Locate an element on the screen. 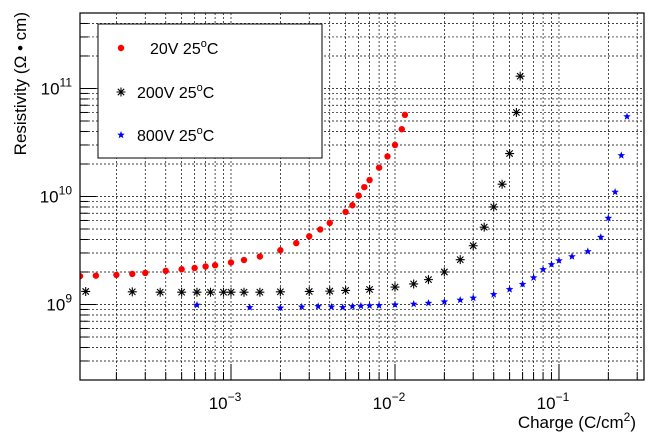  legend-box is located at coordinates (210, 91).